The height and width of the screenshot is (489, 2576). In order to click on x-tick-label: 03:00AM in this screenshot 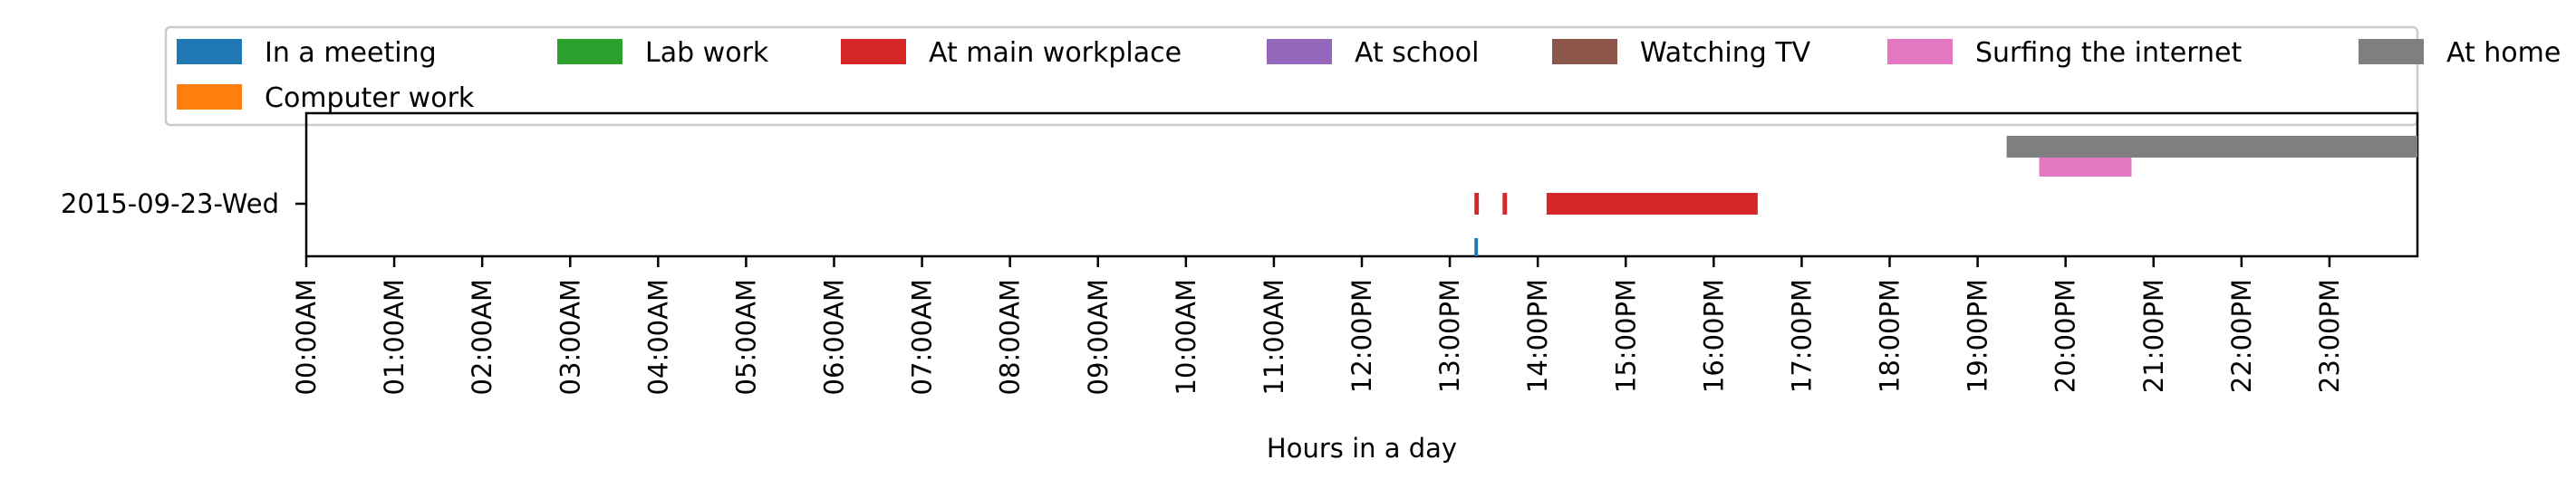, I will do `click(570, 337)`.